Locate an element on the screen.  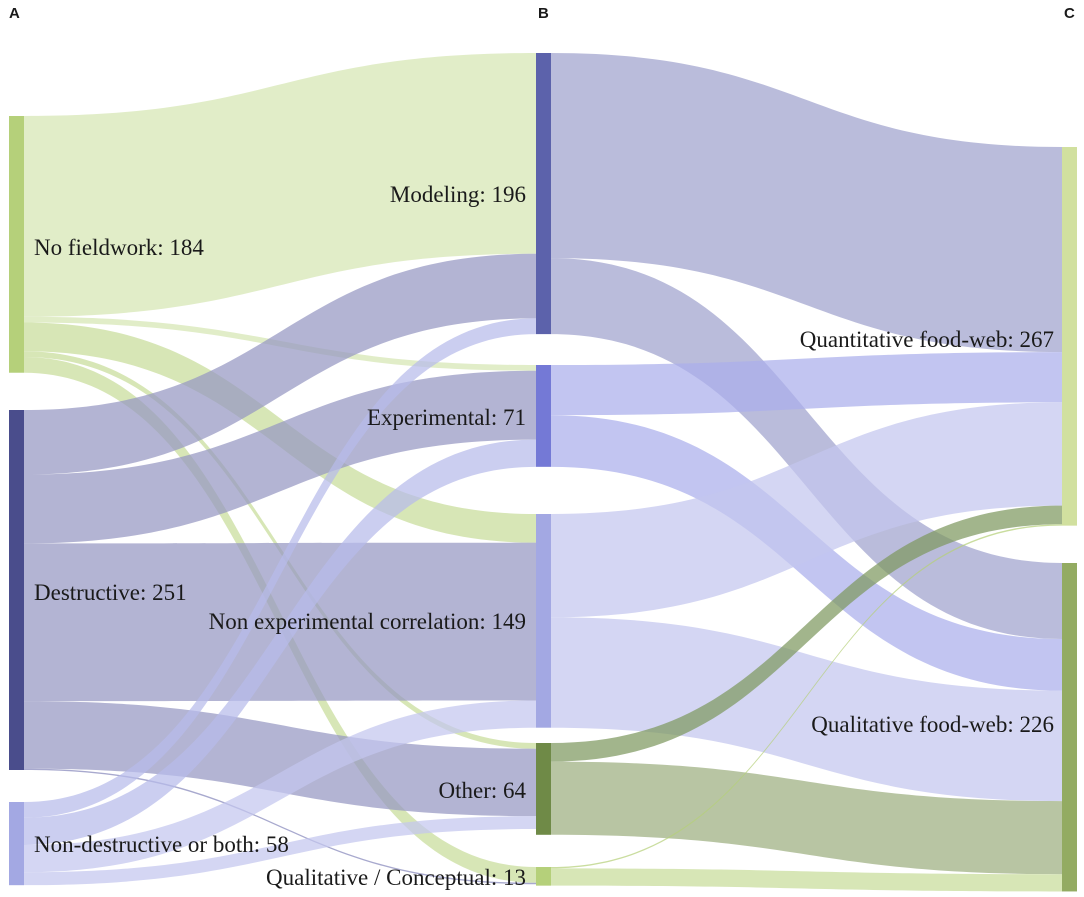
flow-nonexp-to-qual is located at coordinates (806, 709).